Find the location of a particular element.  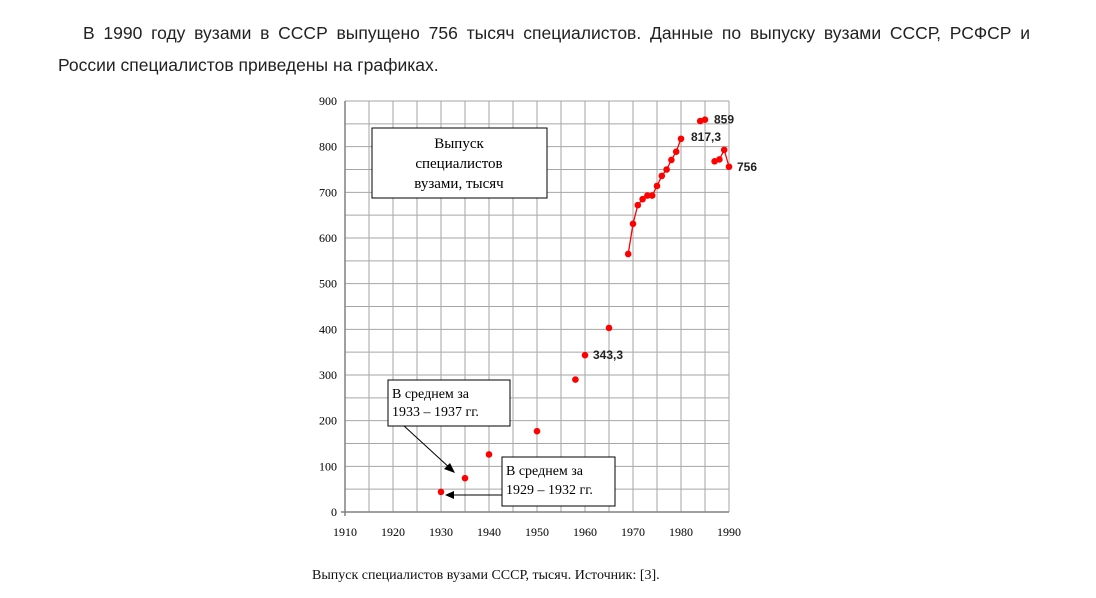

data-labels: 343,3 817,3 859 756 is located at coordinates (675, 238).